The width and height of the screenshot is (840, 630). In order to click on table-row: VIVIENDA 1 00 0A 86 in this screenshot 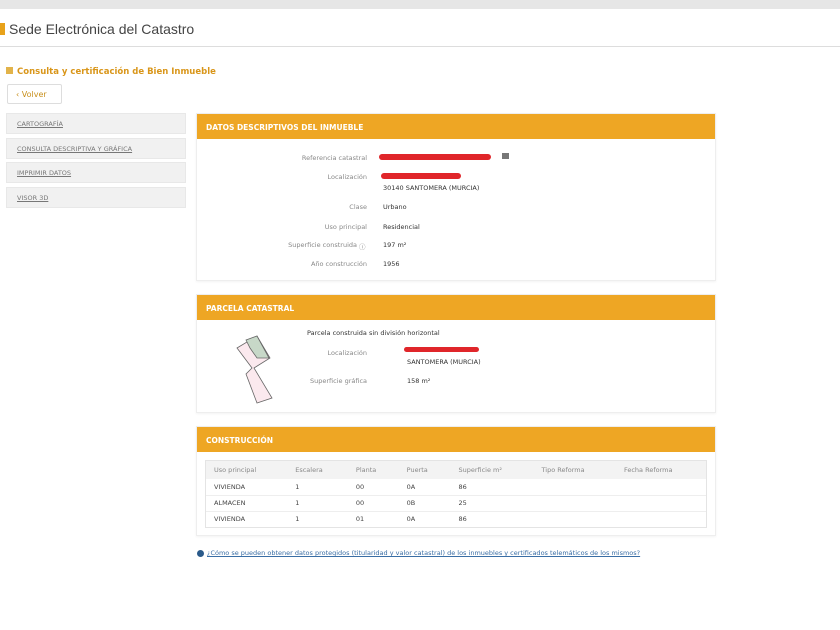, I will do `click(456, 487)`.